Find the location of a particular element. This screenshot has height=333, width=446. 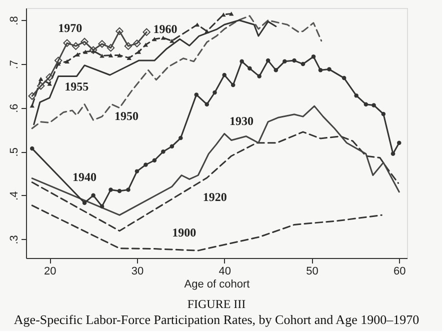

series-label: 1900 is located at coordinates (184, 233).